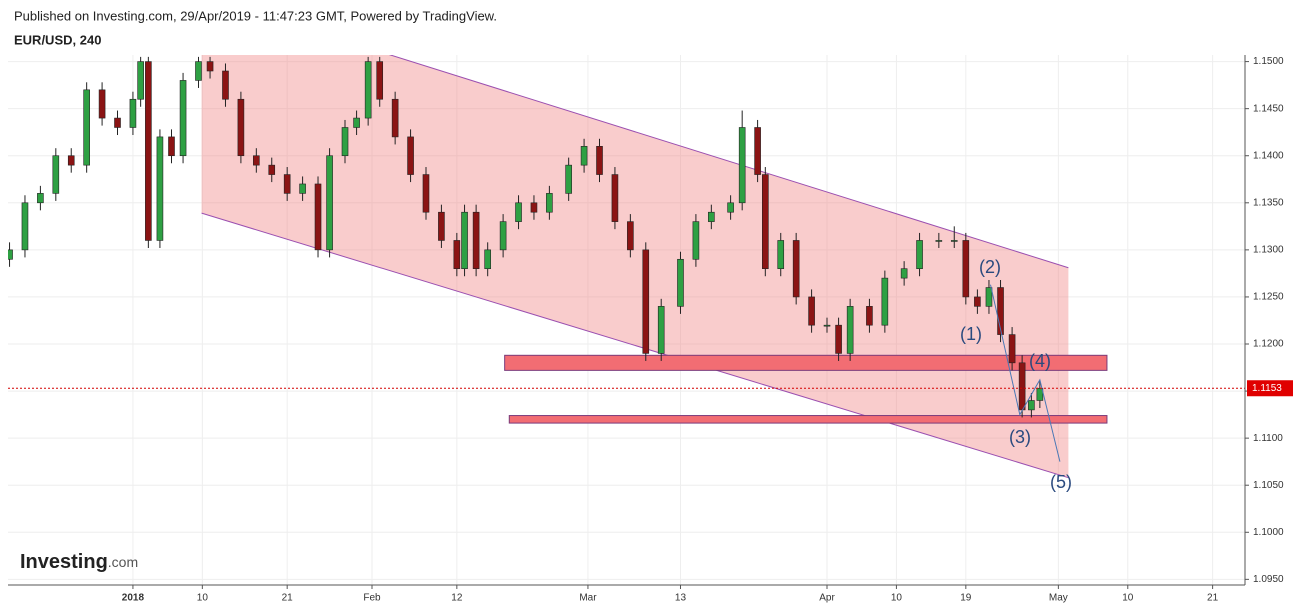 This screenshot has height=609, width=1299. What do you see at coordinates (1268, 485) in the screenshot?
I see `y-tick-label: 1.1050` at bounding box center [1268, 485].